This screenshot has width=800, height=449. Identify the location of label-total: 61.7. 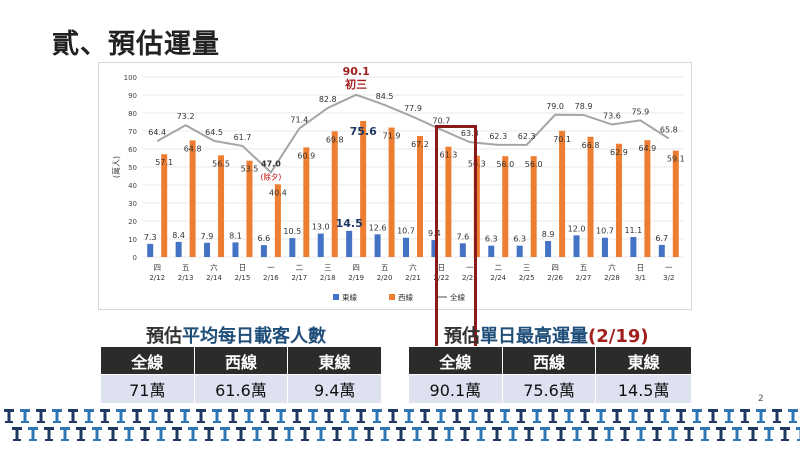
(243, 137).